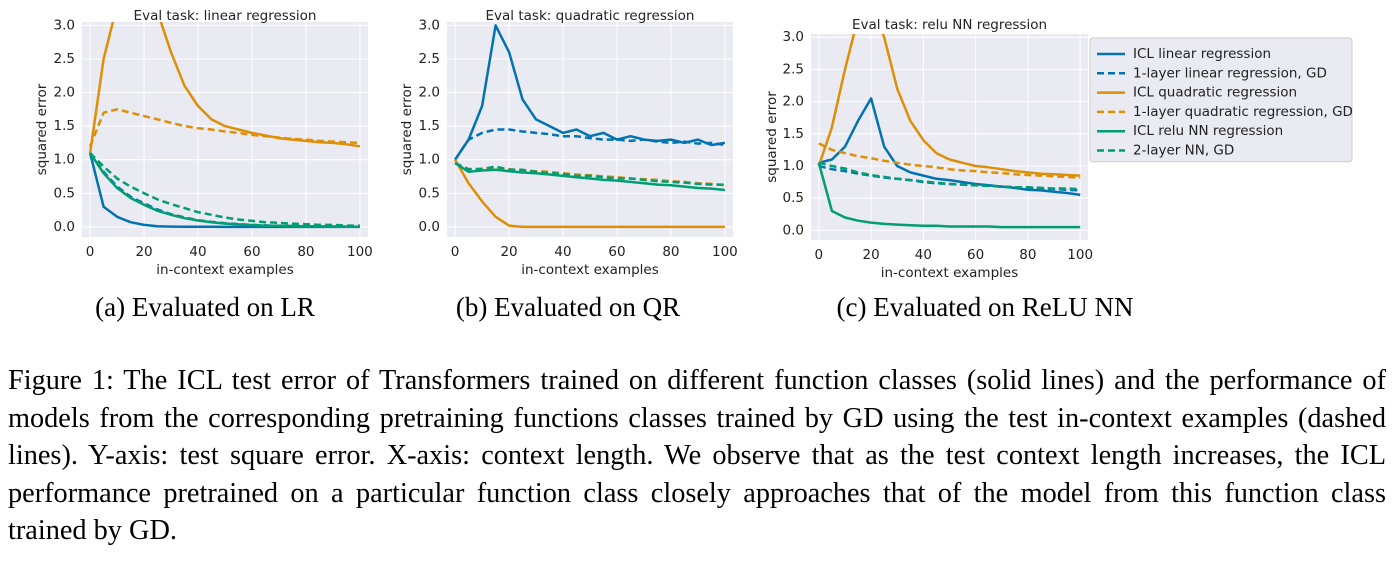 Image resolution: width=1395 pixels, height=561 pixels. Describe the element at coordinates (1208, 131) in the screenshot. I see `legend-label: ICL relu NN regression` at that location.